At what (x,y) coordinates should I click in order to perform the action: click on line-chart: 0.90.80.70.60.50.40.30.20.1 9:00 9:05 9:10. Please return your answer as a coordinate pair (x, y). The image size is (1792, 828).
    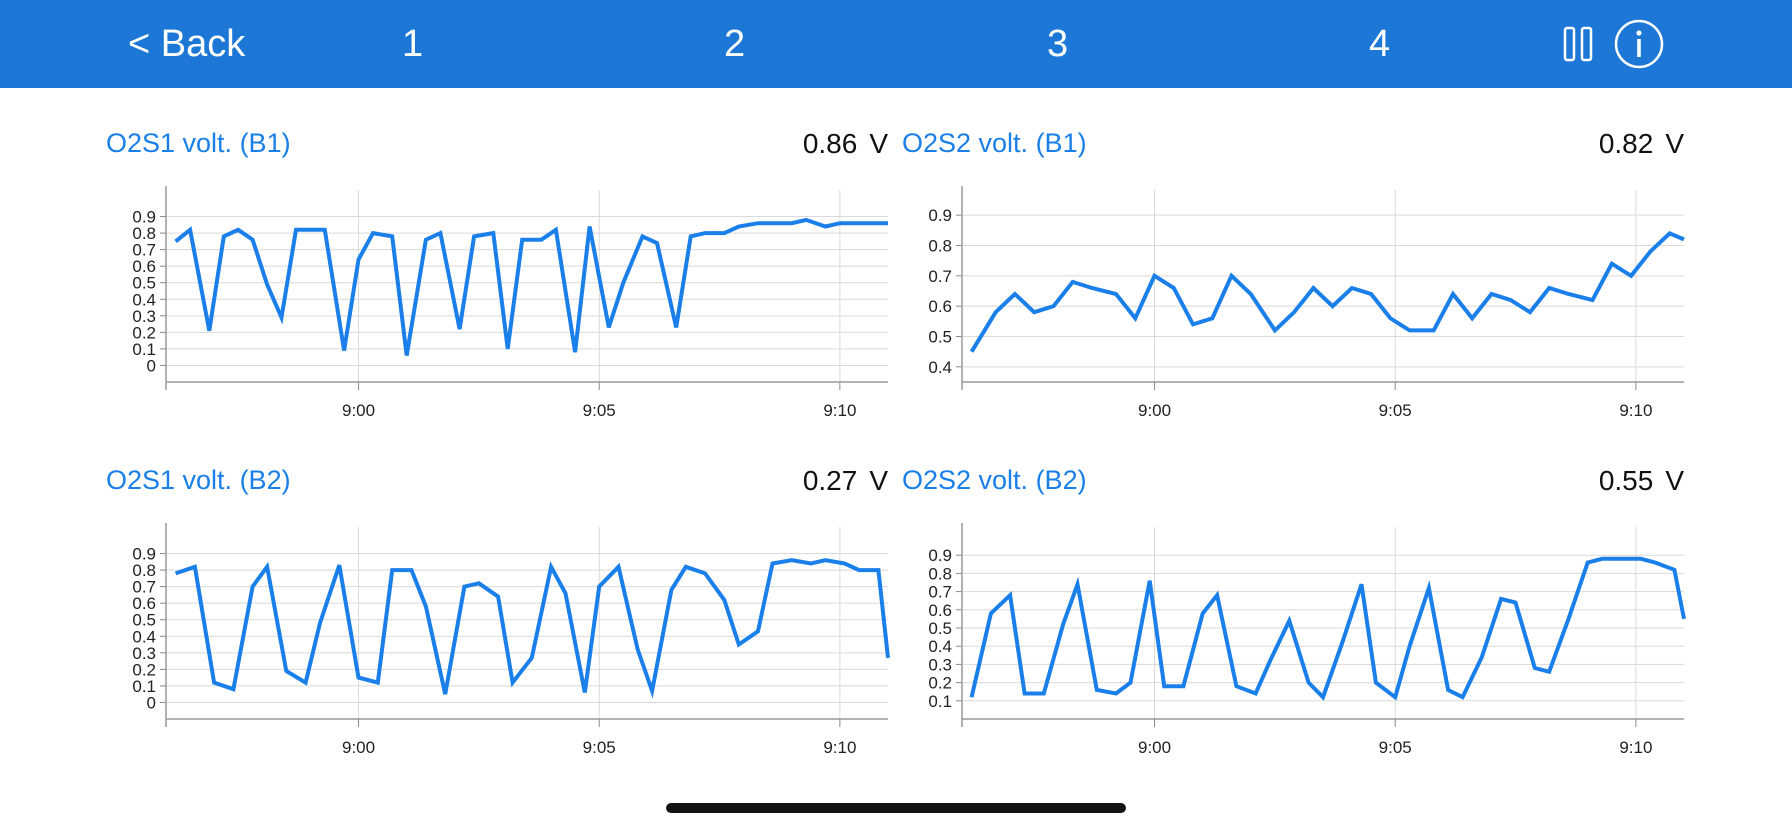
    Looking at the image, I should click on (1307, 640).